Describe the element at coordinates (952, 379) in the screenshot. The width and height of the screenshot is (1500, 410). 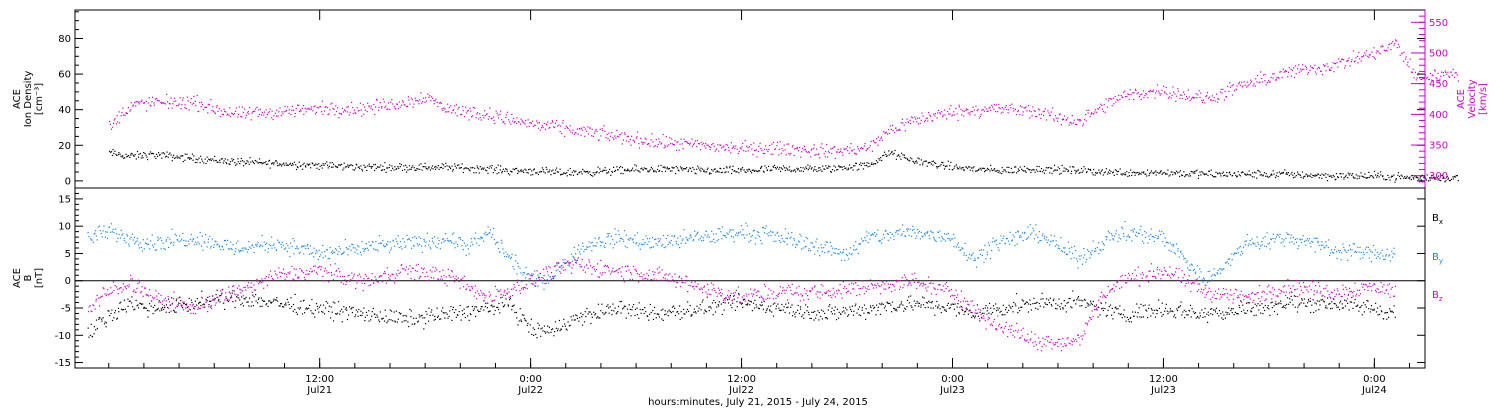
I see `x-tick-time: 0:00` at that location.